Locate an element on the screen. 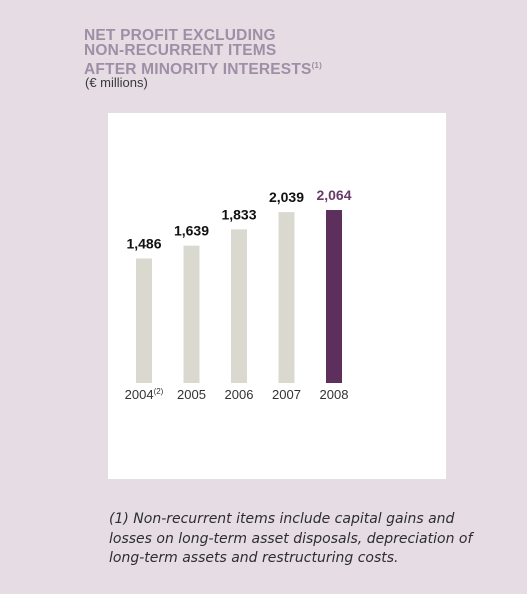 This screenshot has height=594, width=527. category-label: 2005 is located at coordinates (191, 394).